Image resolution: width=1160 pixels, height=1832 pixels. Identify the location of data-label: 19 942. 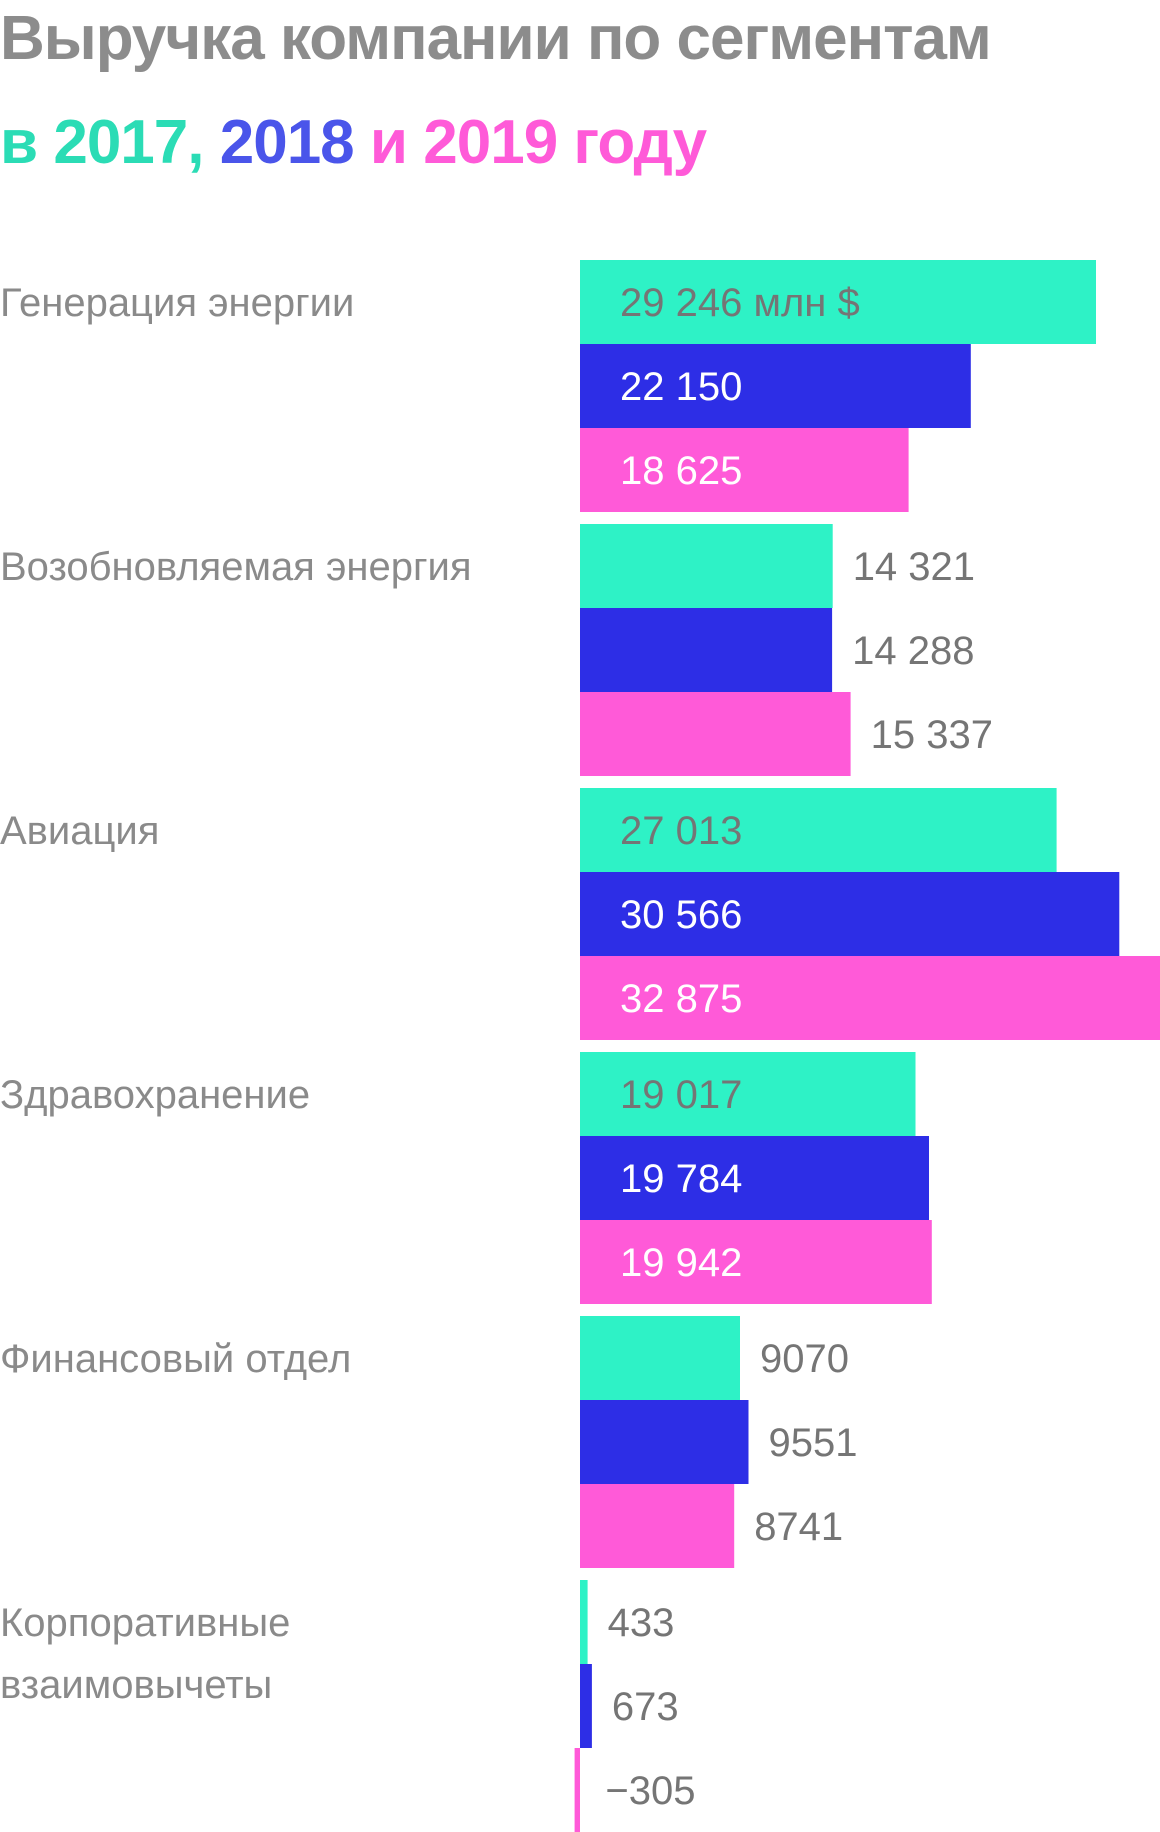
(681, 1263).